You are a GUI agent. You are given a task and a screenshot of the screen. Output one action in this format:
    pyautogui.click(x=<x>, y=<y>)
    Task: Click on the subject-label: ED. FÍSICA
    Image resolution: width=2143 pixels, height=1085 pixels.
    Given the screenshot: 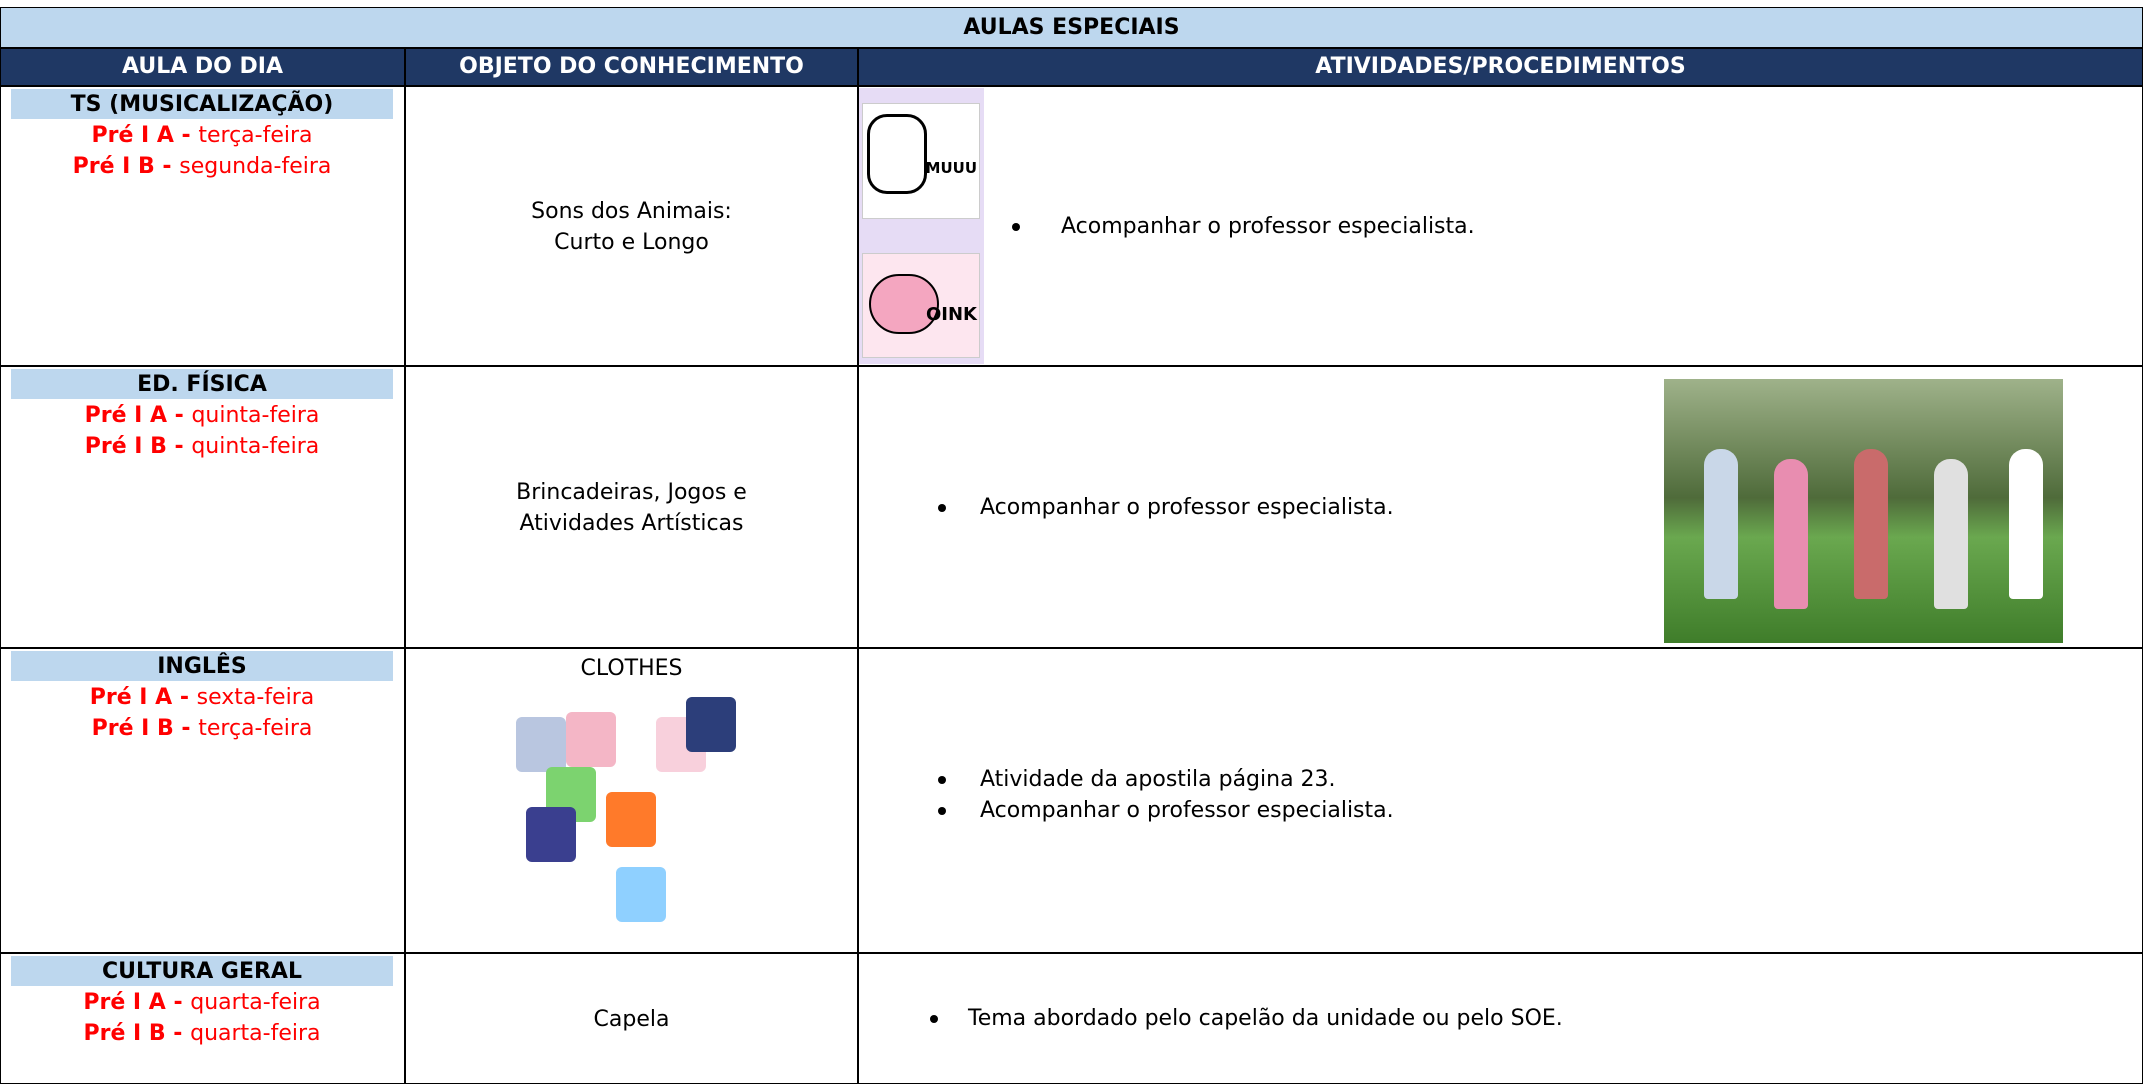 What is the action you would take?
    pyautogui.click(x=202, y=384)
    